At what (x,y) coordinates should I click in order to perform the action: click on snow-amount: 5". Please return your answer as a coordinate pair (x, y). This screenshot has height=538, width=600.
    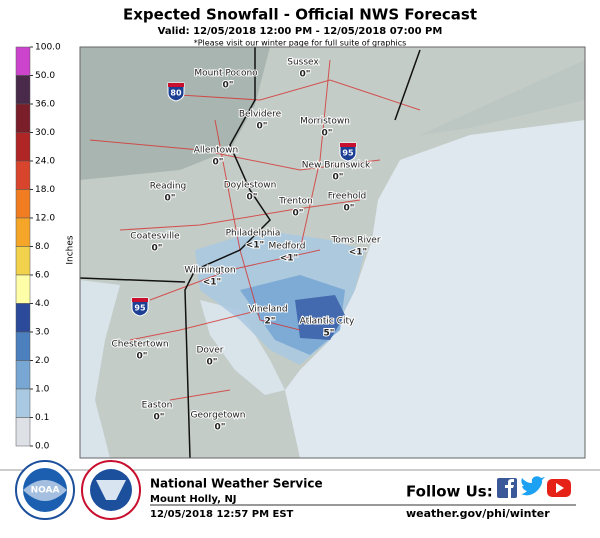
    Looking at the image, I should click on (329, 334).